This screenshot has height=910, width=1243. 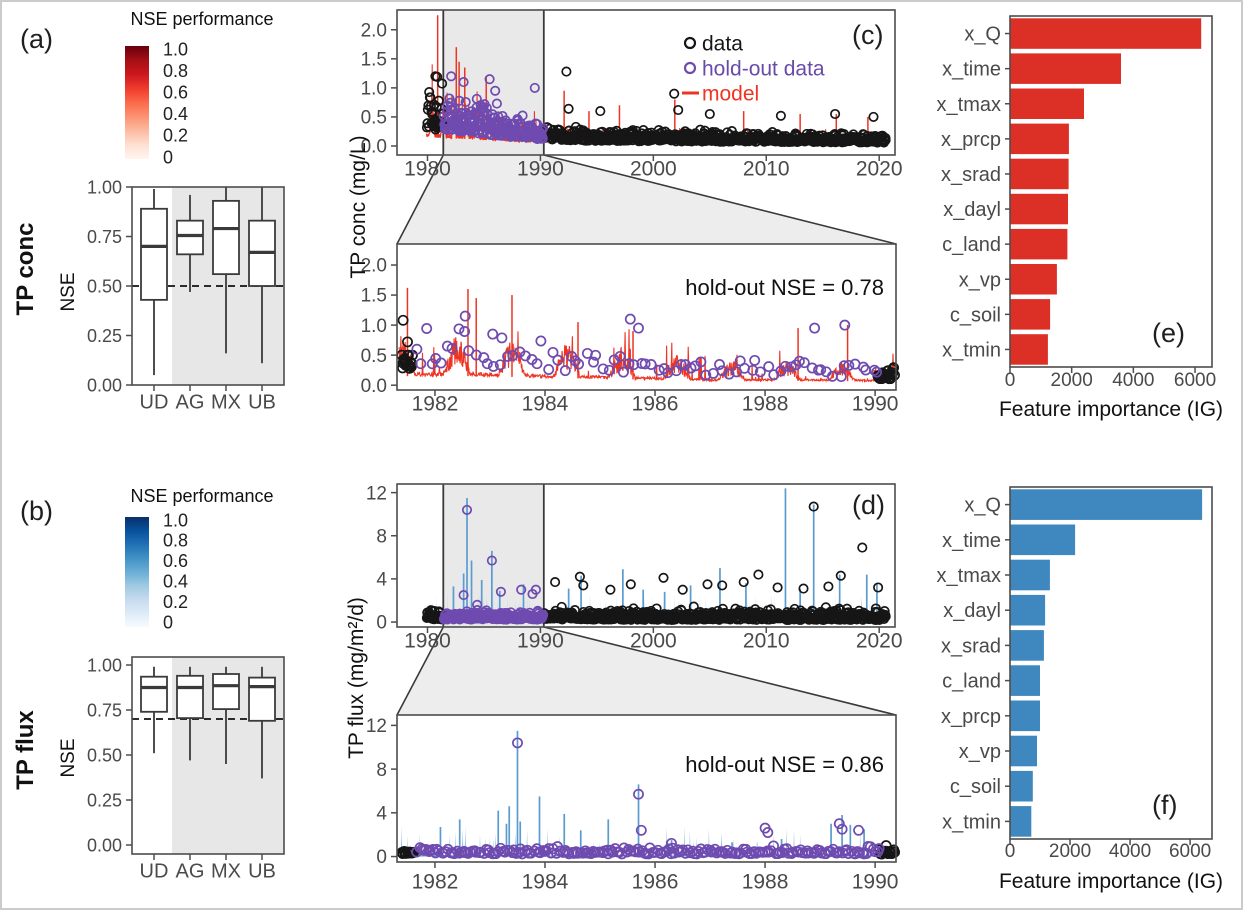 What do you see at coordinates (1165, 805) in the screenshot?
I see `panel-label-f: (f)` at bounding box center [1165, 805].